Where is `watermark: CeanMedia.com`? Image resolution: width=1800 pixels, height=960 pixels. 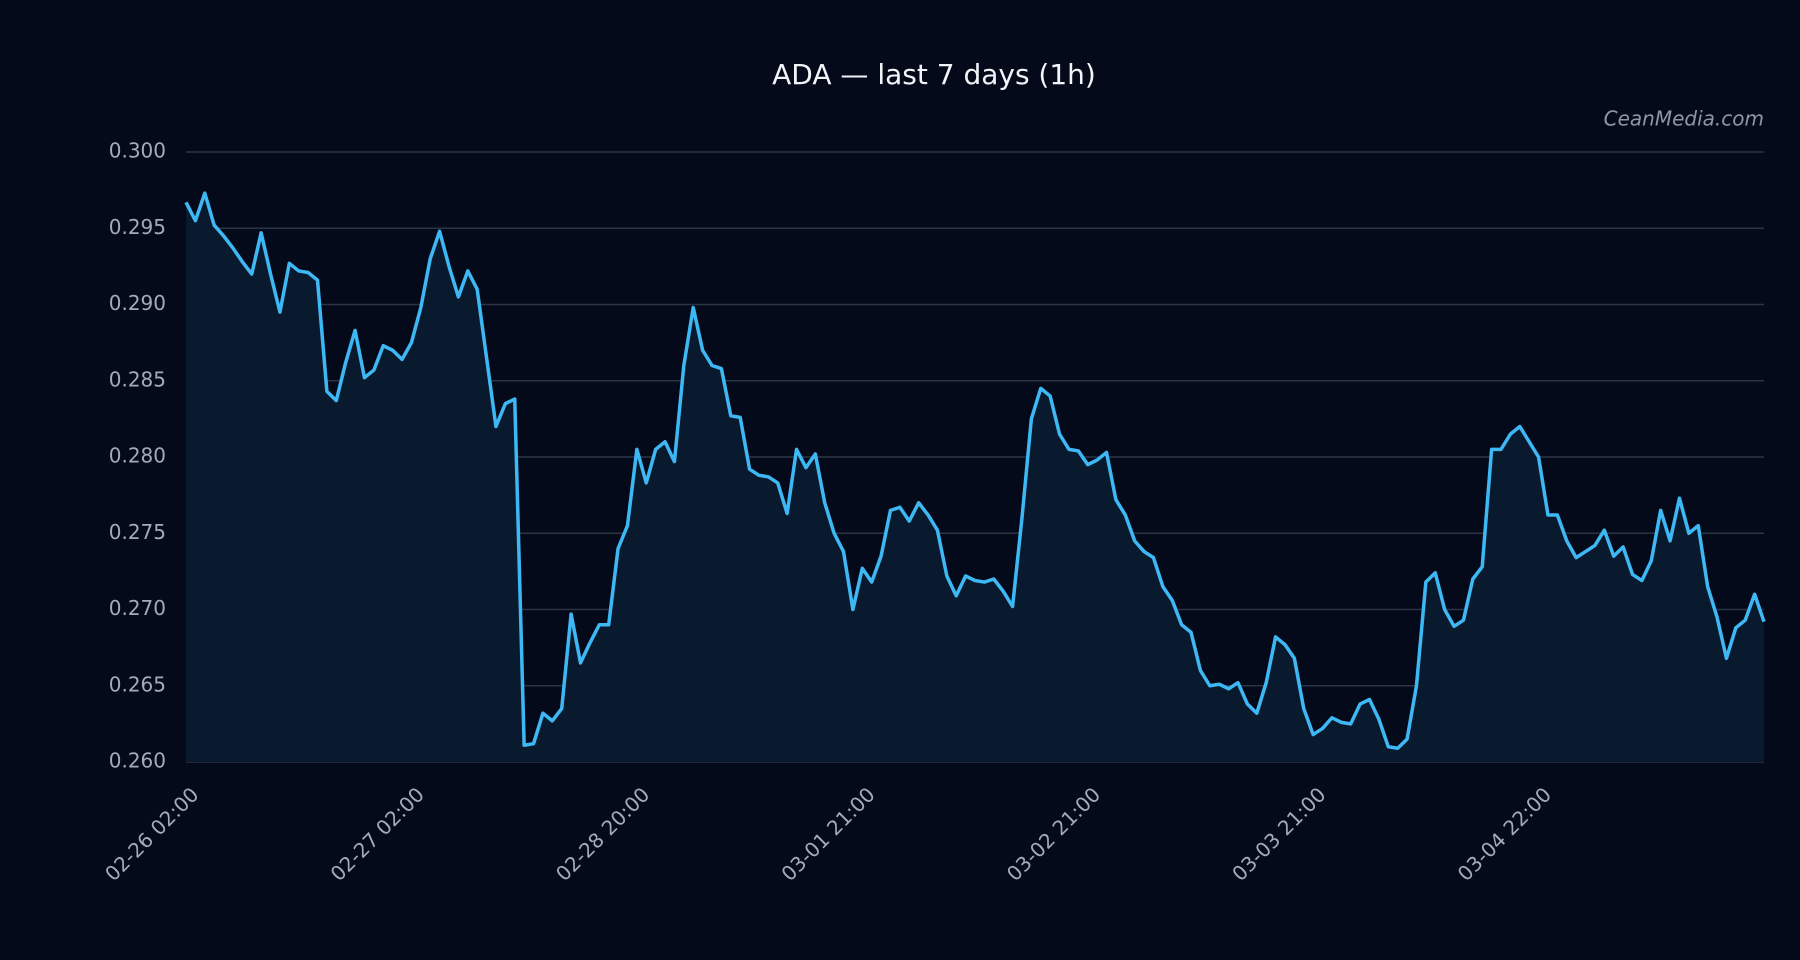
watermark: CeanMedia.com is located at coordinates (1684, 119).